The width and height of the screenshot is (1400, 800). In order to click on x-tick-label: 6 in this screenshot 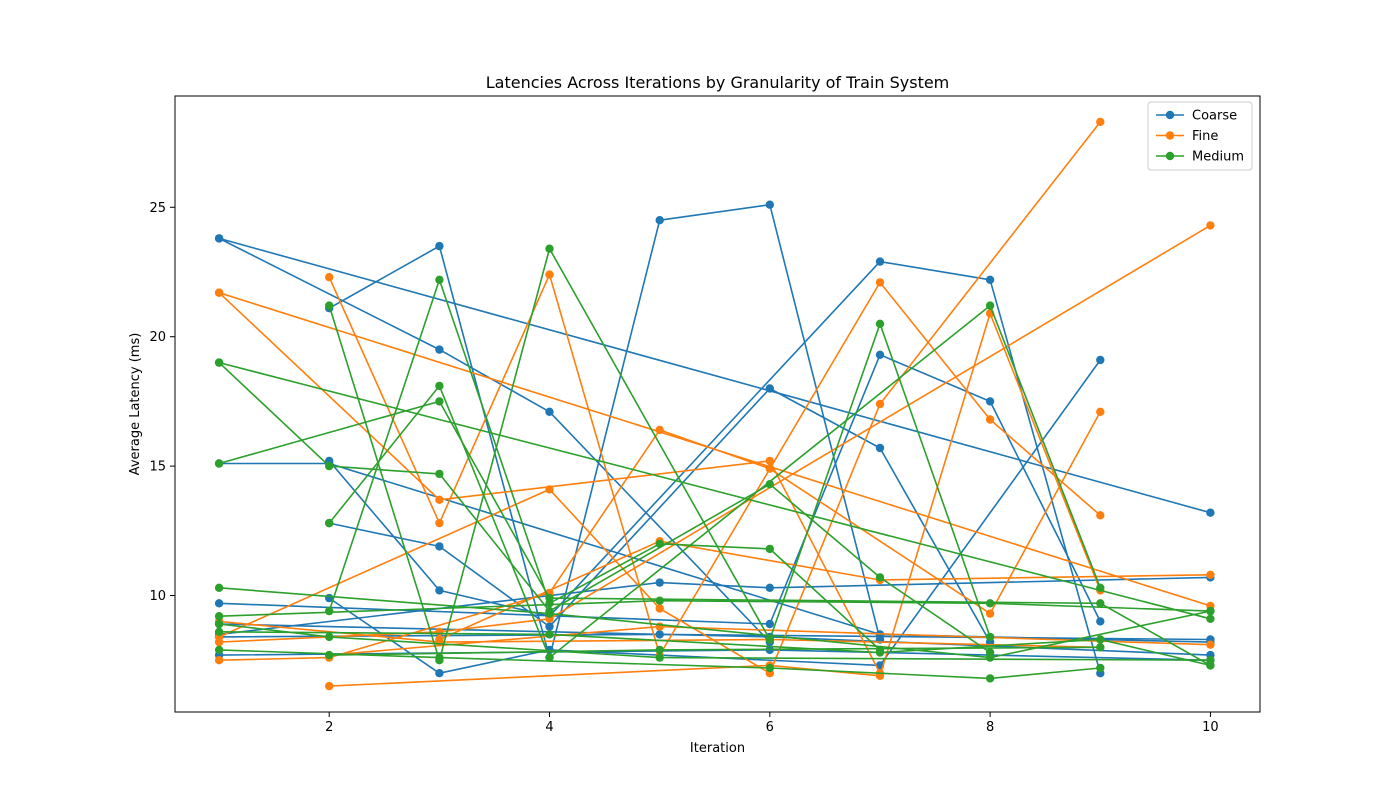, I will do `click(770, 727)`.